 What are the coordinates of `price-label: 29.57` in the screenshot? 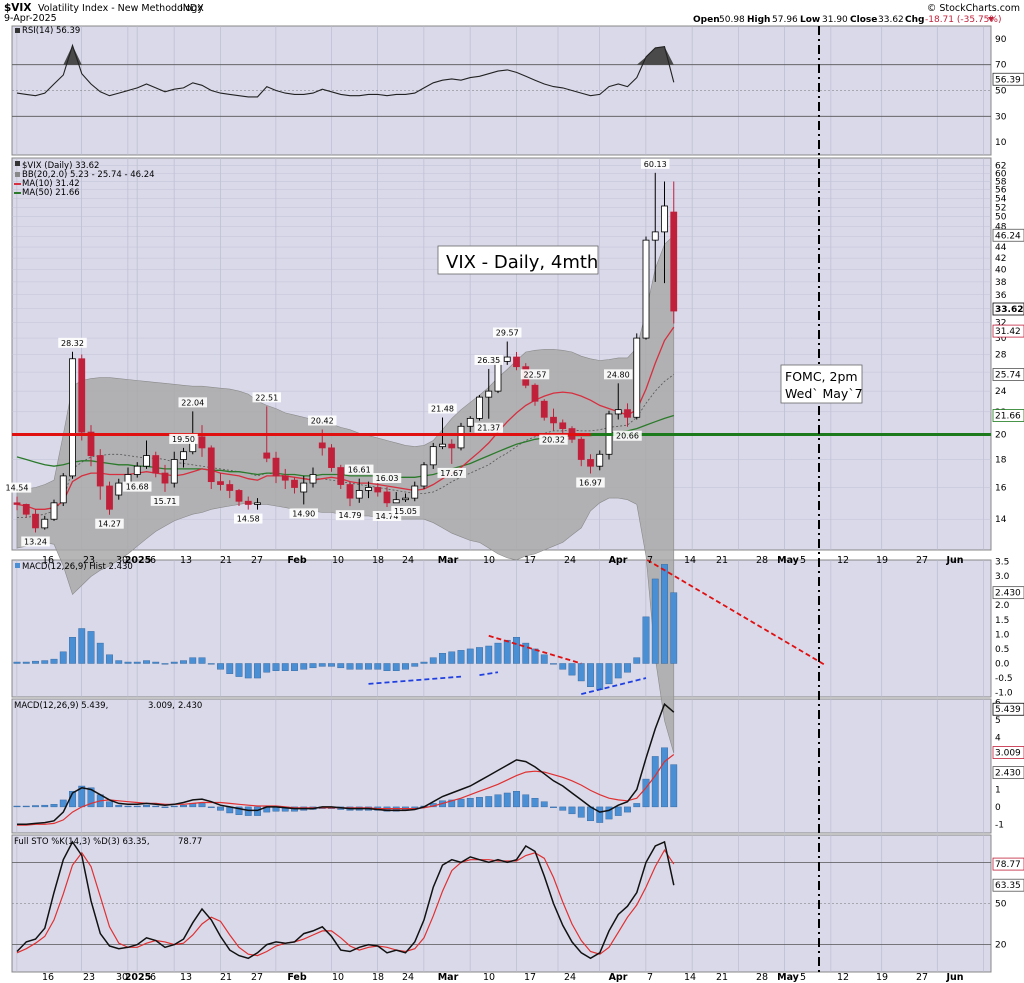 It's located at (507, 332).